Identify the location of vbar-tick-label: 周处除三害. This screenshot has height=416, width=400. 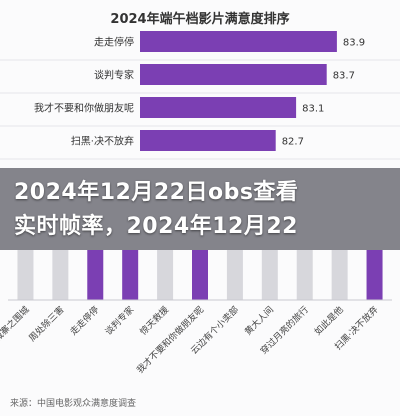
(46, 324).